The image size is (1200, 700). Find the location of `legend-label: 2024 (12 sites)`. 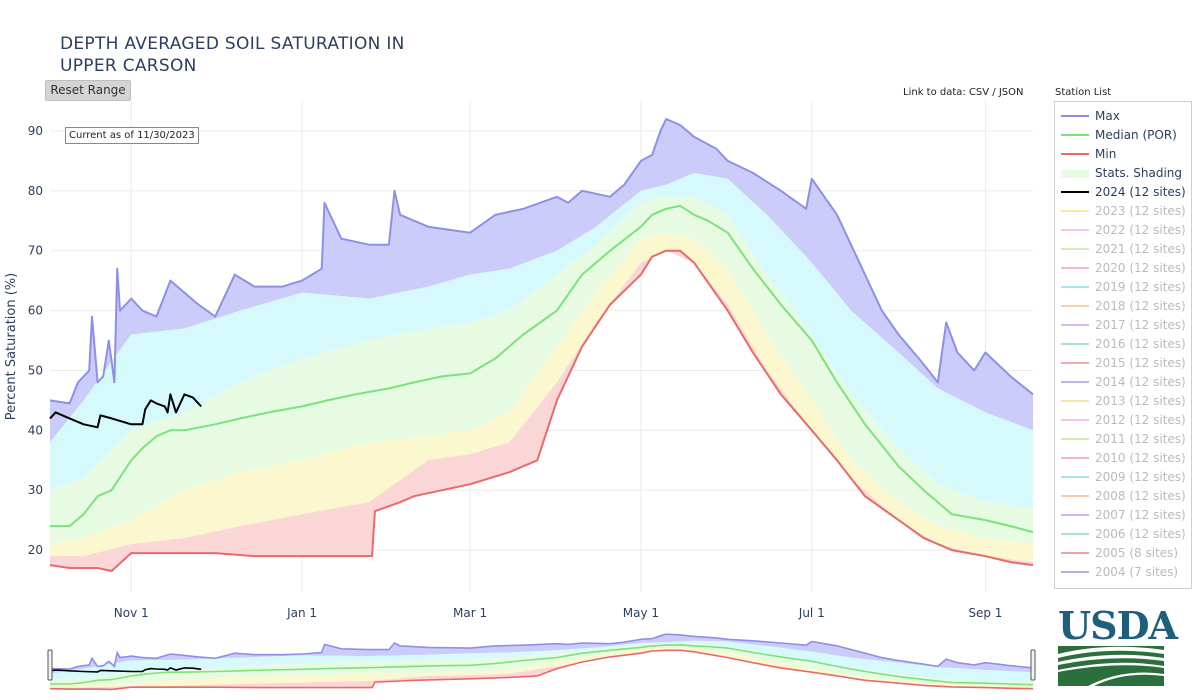

legend-label: 2024 (12 sites) is located at coordinates (1140, 192).